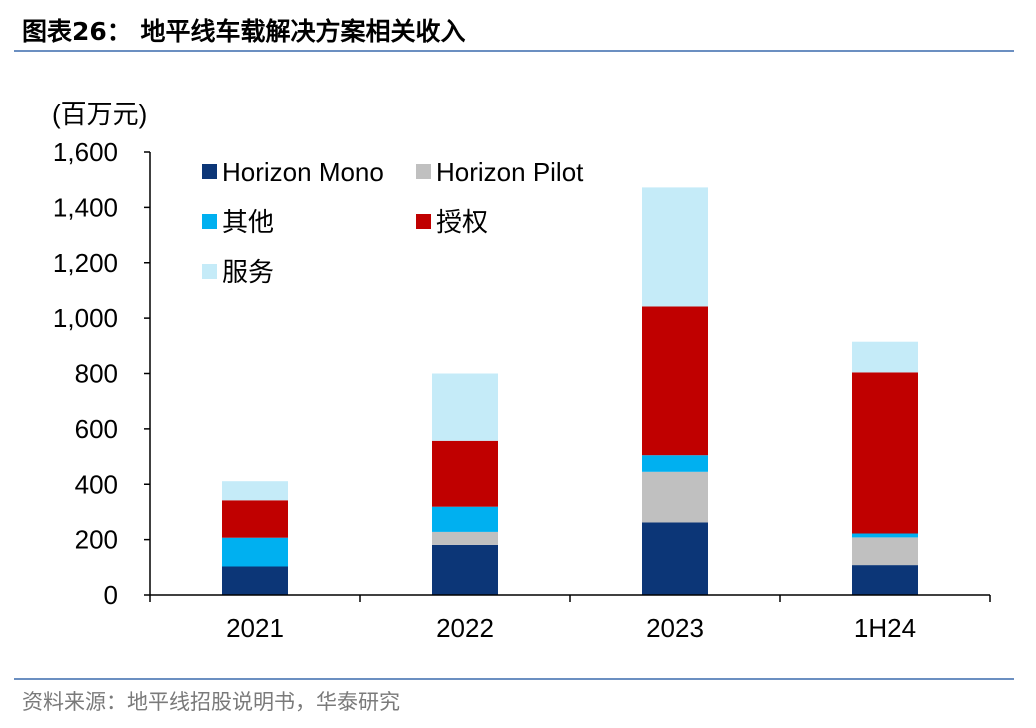 This screenshot has width=1036, height=728. I want to click on legend-swatch-Horizon Mono, so click(209, 171).